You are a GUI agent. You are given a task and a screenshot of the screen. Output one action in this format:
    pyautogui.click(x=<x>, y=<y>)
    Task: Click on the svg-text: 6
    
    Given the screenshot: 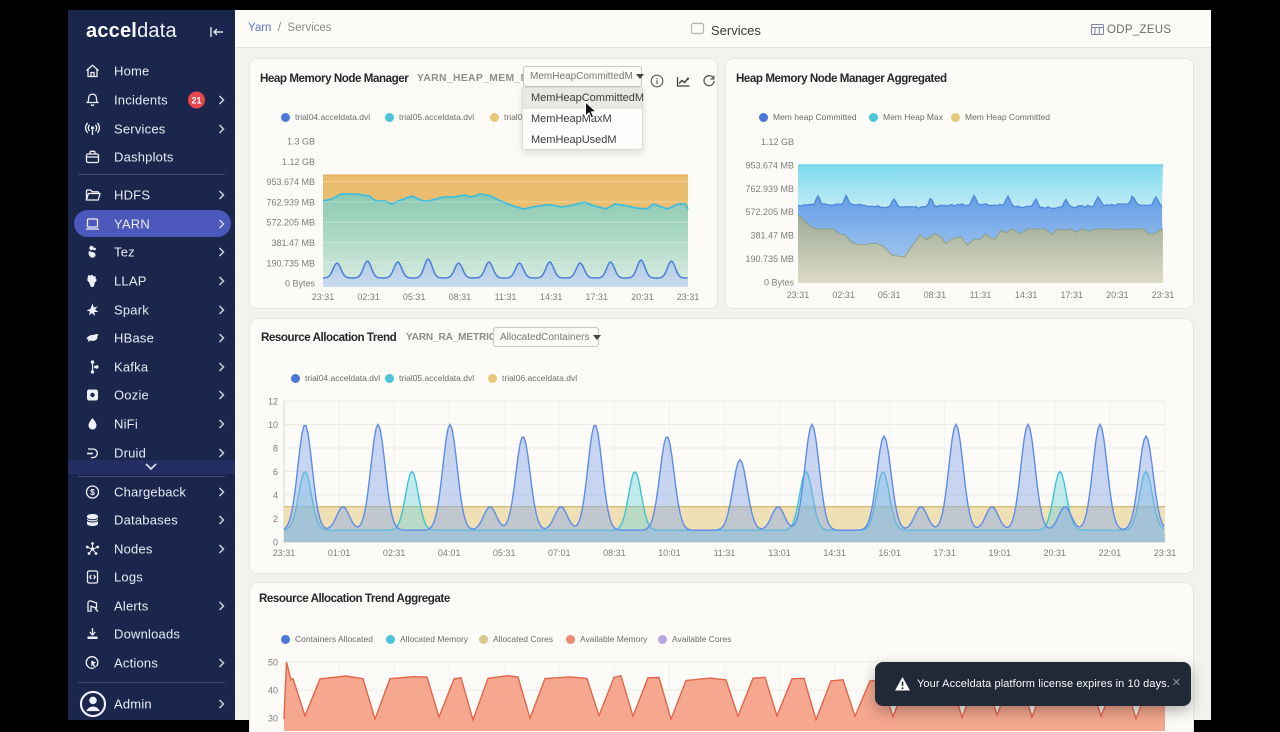 What is the action you would take?
    pyautogui.click(x=275, y=472)
    